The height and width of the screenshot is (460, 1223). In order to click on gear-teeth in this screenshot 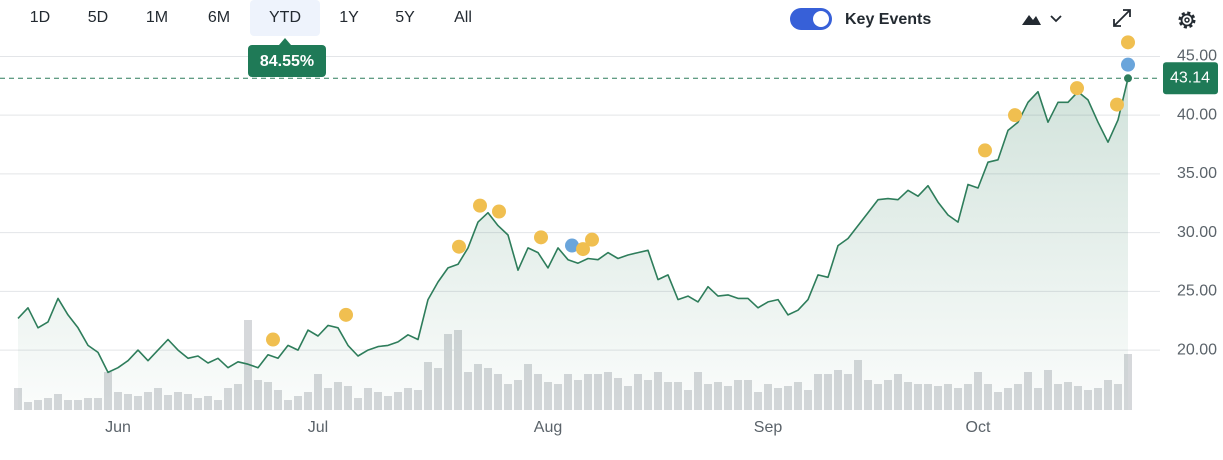, I will do `click(1187, 20)`.